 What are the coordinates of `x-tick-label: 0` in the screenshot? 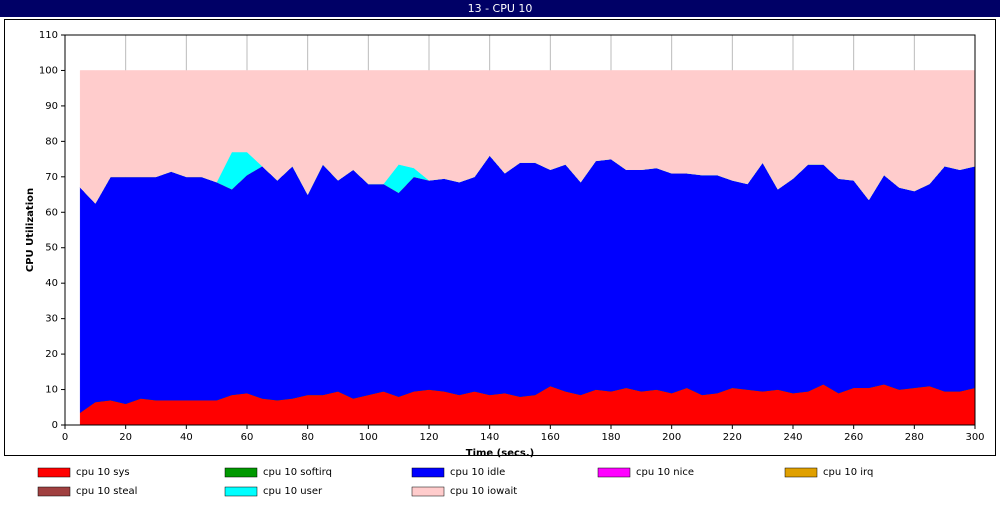 It's located at (65, 437).